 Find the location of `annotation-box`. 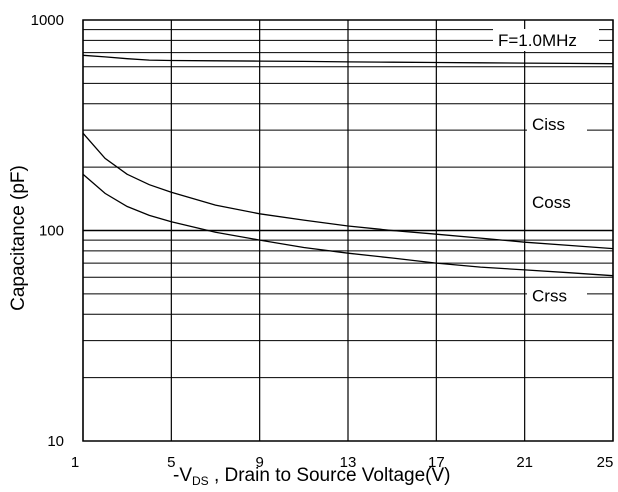

annotation-box is located at coordinates (546, 40).